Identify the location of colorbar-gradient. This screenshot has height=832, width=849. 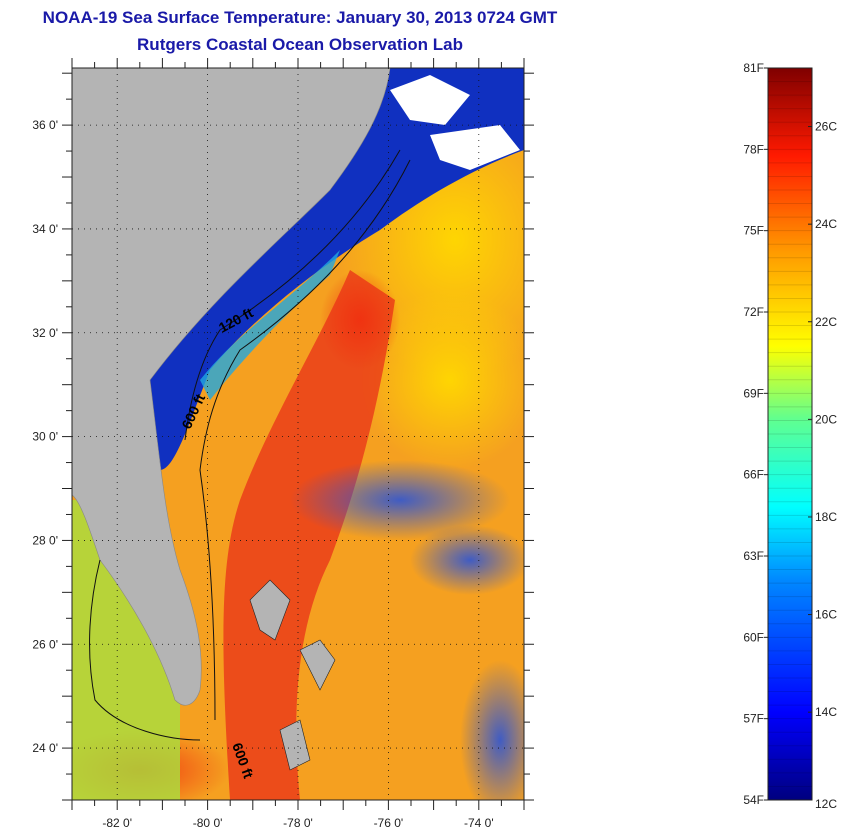
(790, 434).